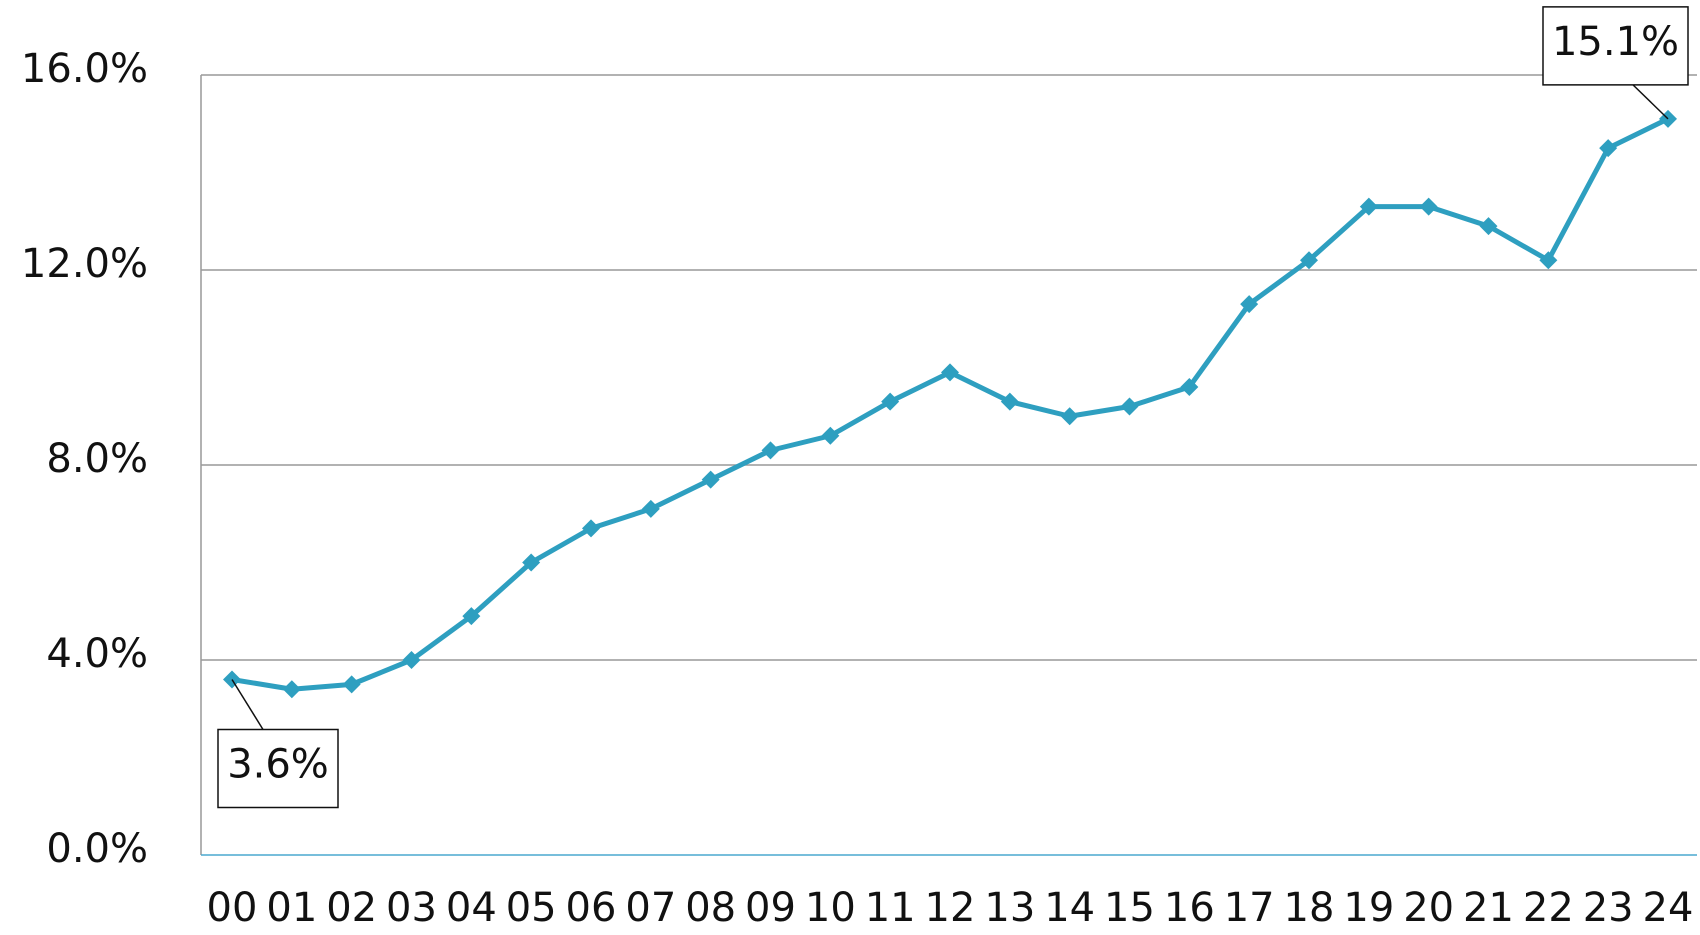  Describe the element at coordinates (830, 908) in the screenshot. I see `x-tick-label: 10` at that location.